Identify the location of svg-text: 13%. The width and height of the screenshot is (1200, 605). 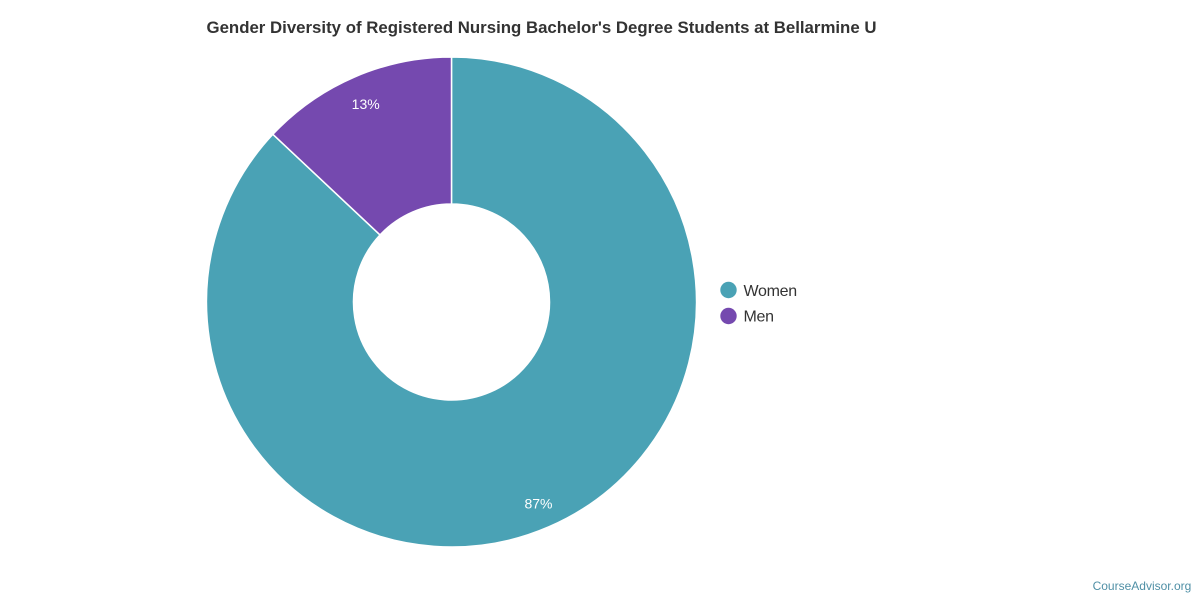
(366, 104).